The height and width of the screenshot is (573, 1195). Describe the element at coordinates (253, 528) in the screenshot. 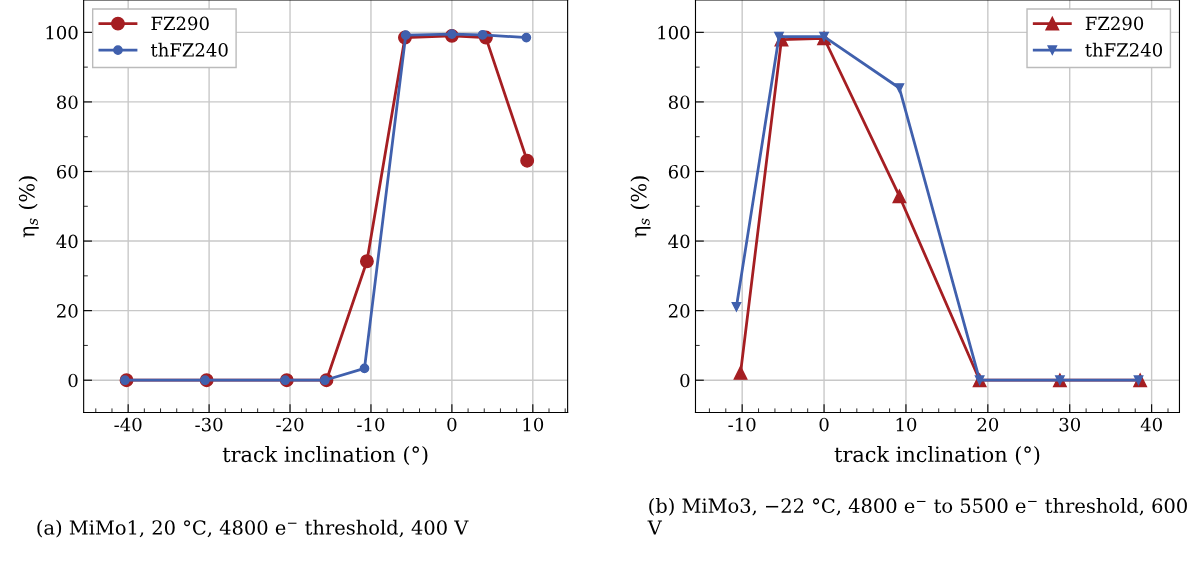

I see `text: (a) MiMo1, 20 °C, 4800 e$^{−}$ threshold, 400 V` at that location.